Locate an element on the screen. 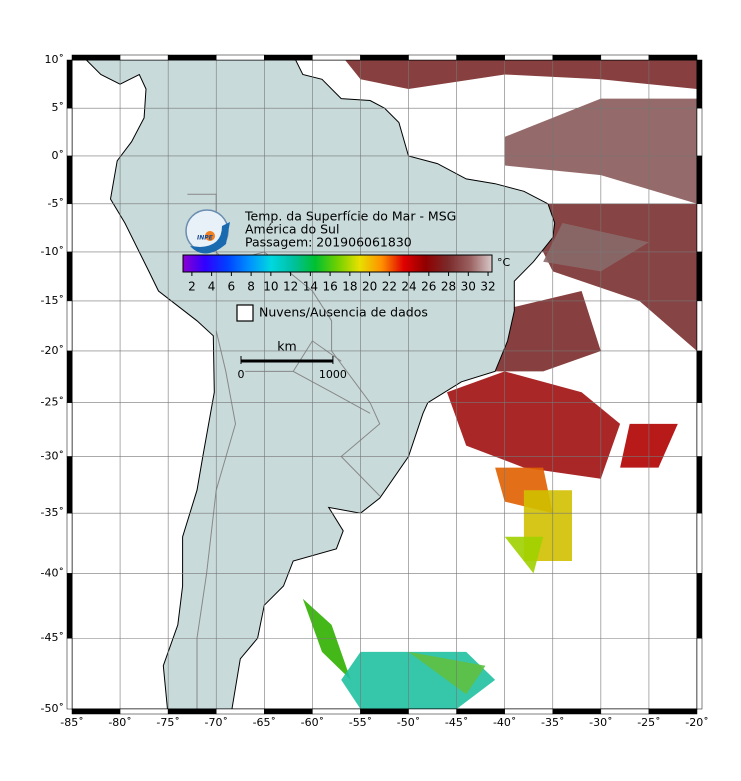 Image resolution: width=741 pixels, height=781 pixels. legend-swatch is located at coordinates (245, 313).